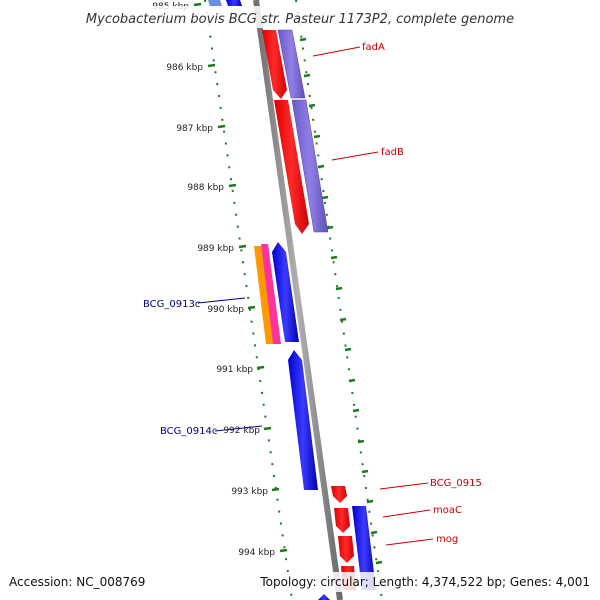  I want to click on gene-pink, so click(271, 294).